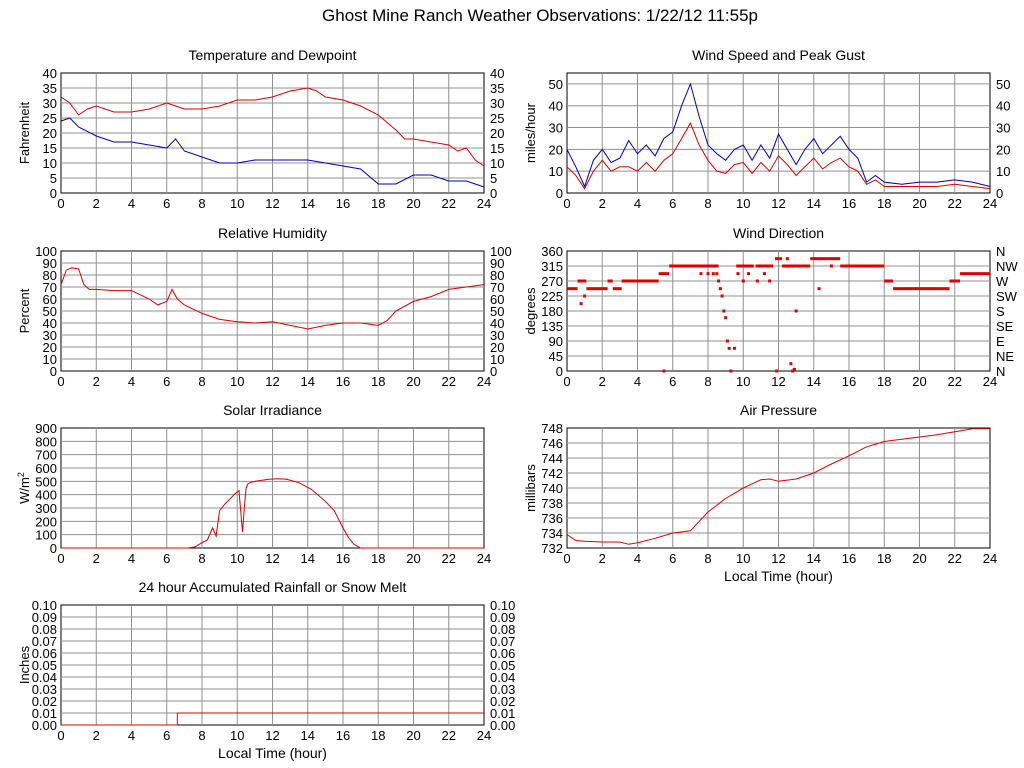 The height and width of the screenshot is (768, 1024). Describe the element at coordinates (1000, 341) in the screenshot. I see `right-y-tick-label: E` at that location.